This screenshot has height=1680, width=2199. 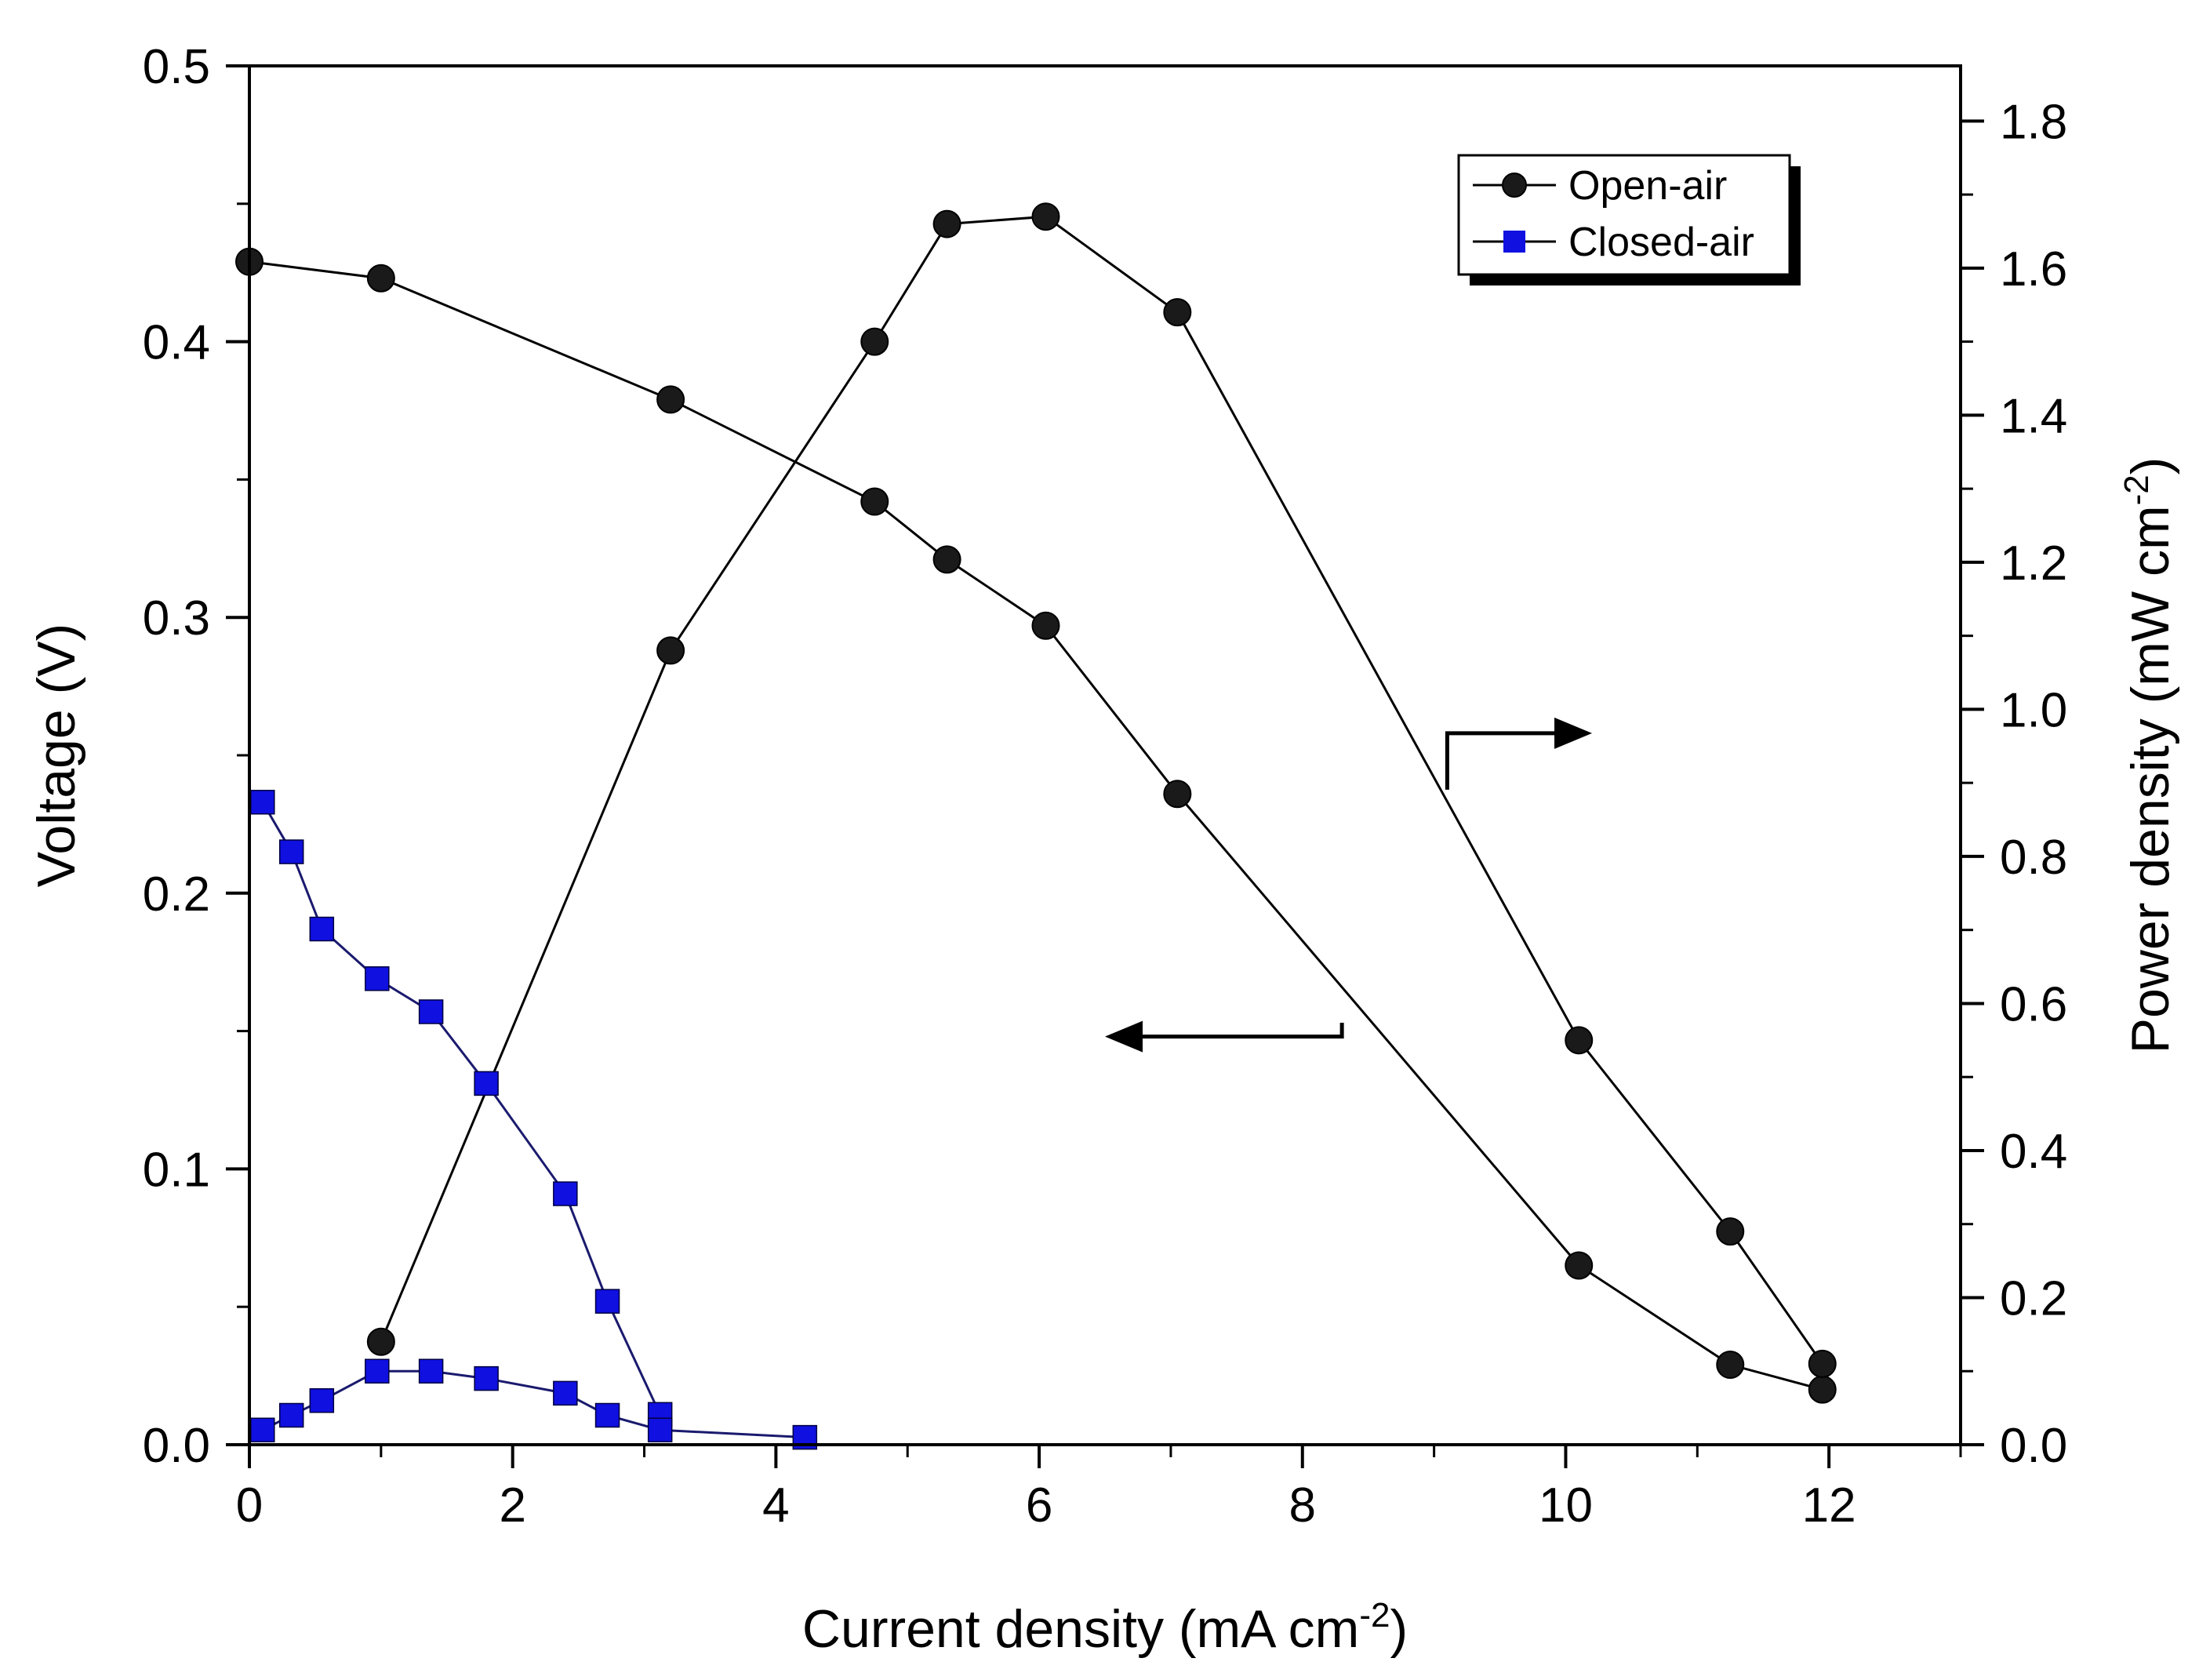 I want to click on y2-tick-label: 1.4, so click(x=2034, y=416).